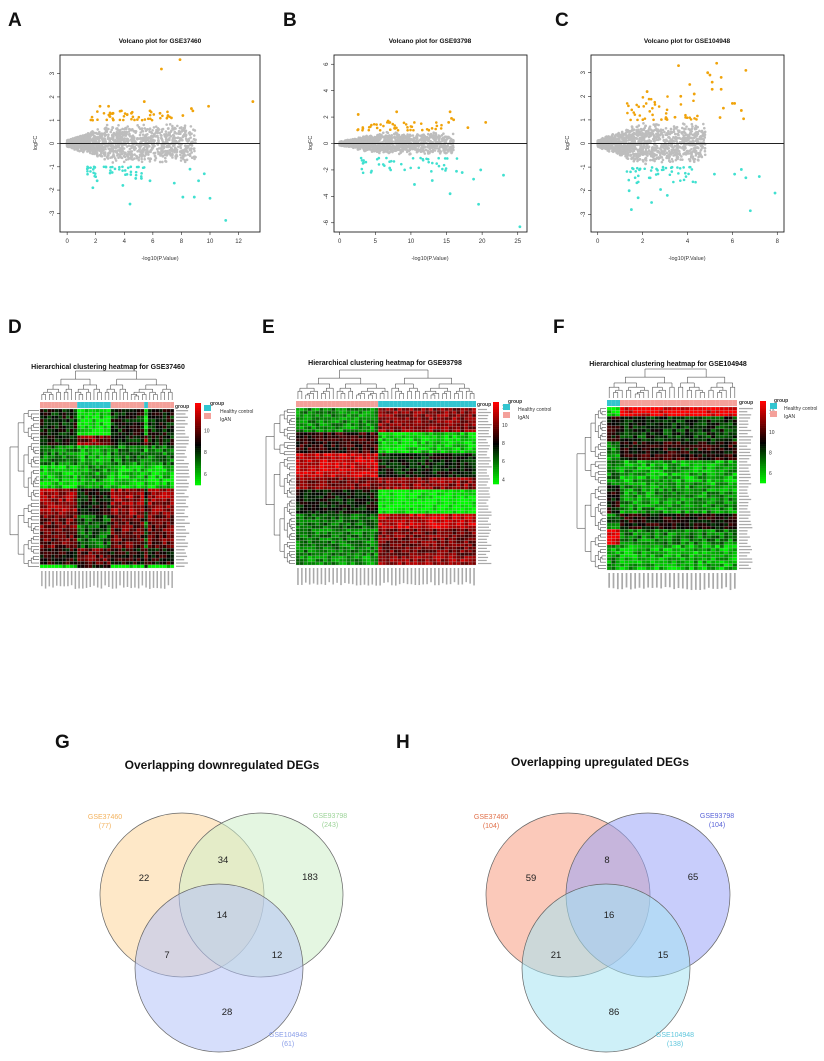  What do you see at coordinates (327, 64) in the screenshot?
I see `y-tick-label: 6` at bounding box center [327, 64].